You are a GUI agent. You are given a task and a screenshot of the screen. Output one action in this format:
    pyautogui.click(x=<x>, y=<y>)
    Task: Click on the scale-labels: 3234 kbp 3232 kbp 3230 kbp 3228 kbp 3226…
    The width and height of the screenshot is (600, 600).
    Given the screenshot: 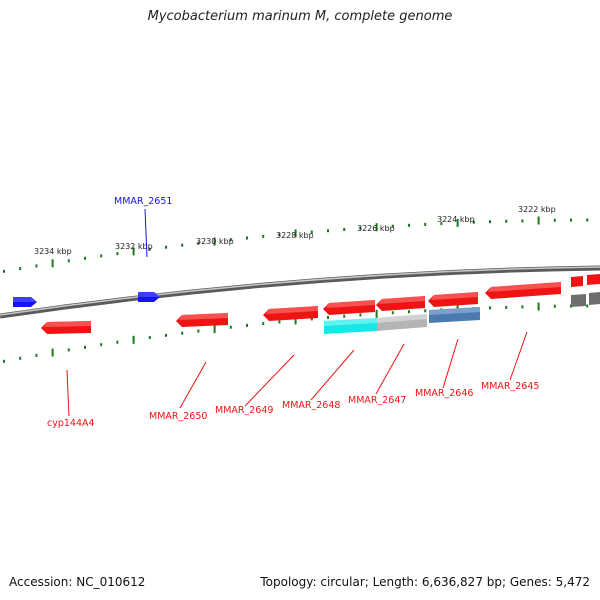 What is the action you would take?
    pyautogui.click(x=295, y=230)
    